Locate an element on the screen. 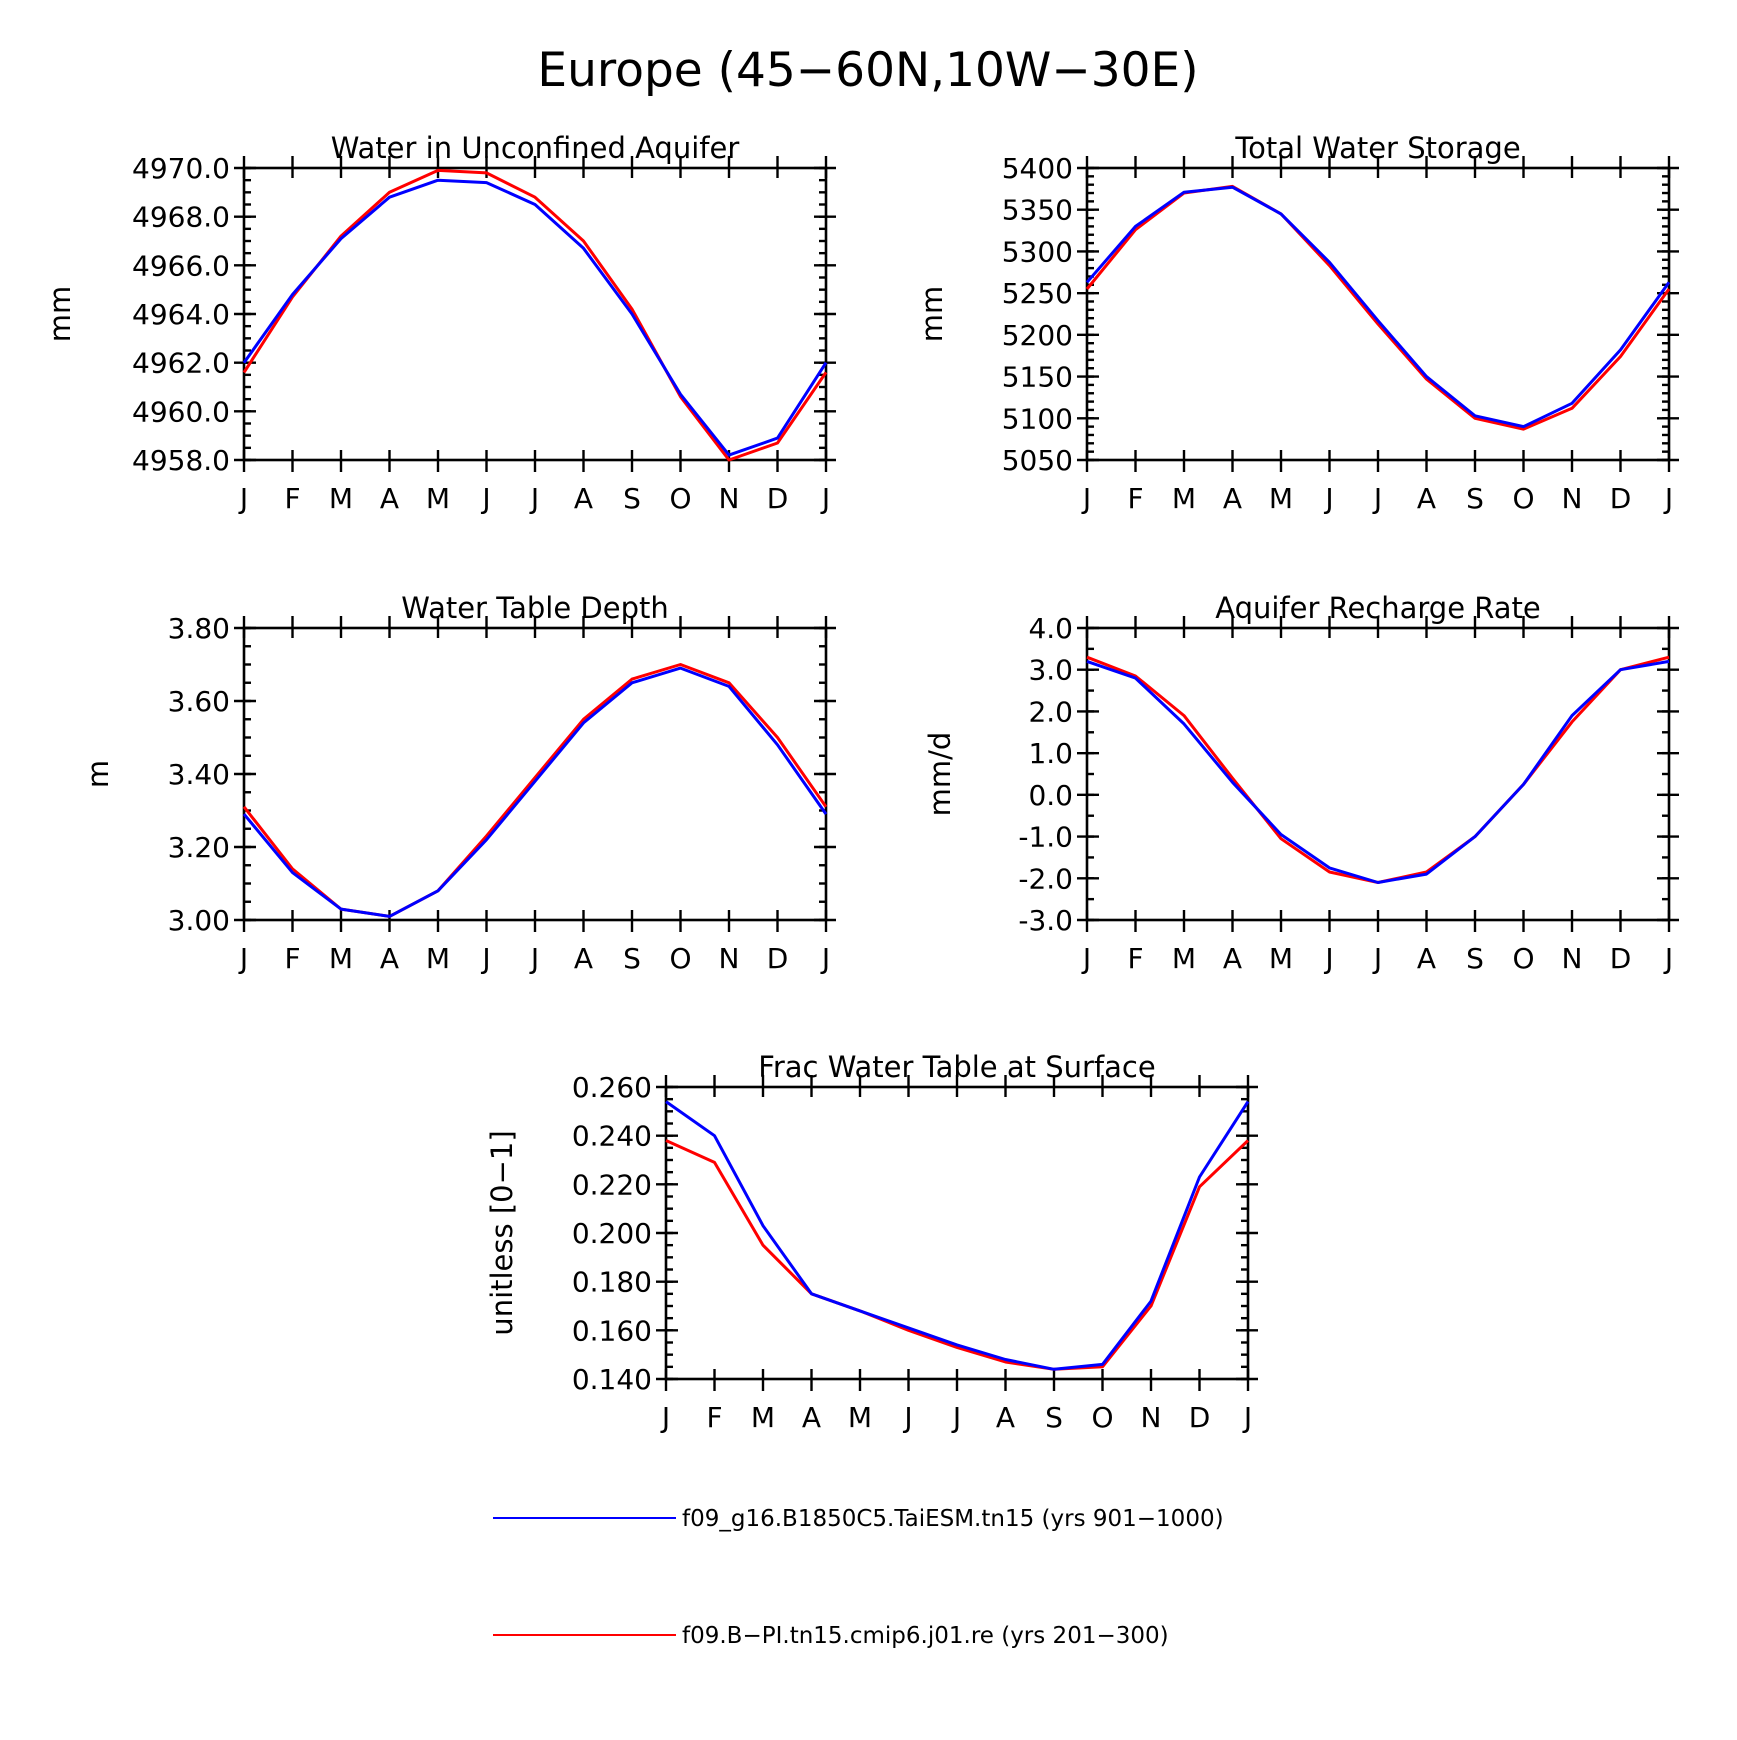  y-tick-label: 4964.0 is located at coordinates (181, 314).